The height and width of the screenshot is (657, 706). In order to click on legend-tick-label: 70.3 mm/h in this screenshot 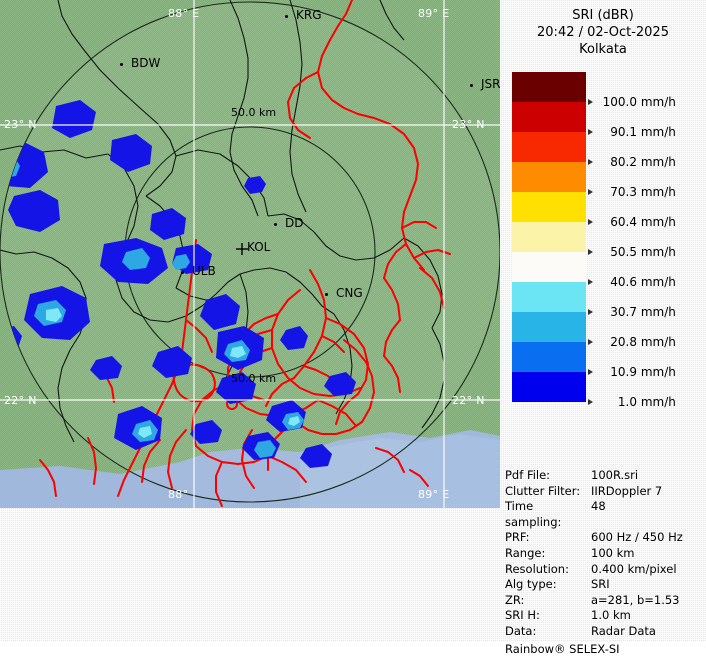, I will do `click(643, 192)`.